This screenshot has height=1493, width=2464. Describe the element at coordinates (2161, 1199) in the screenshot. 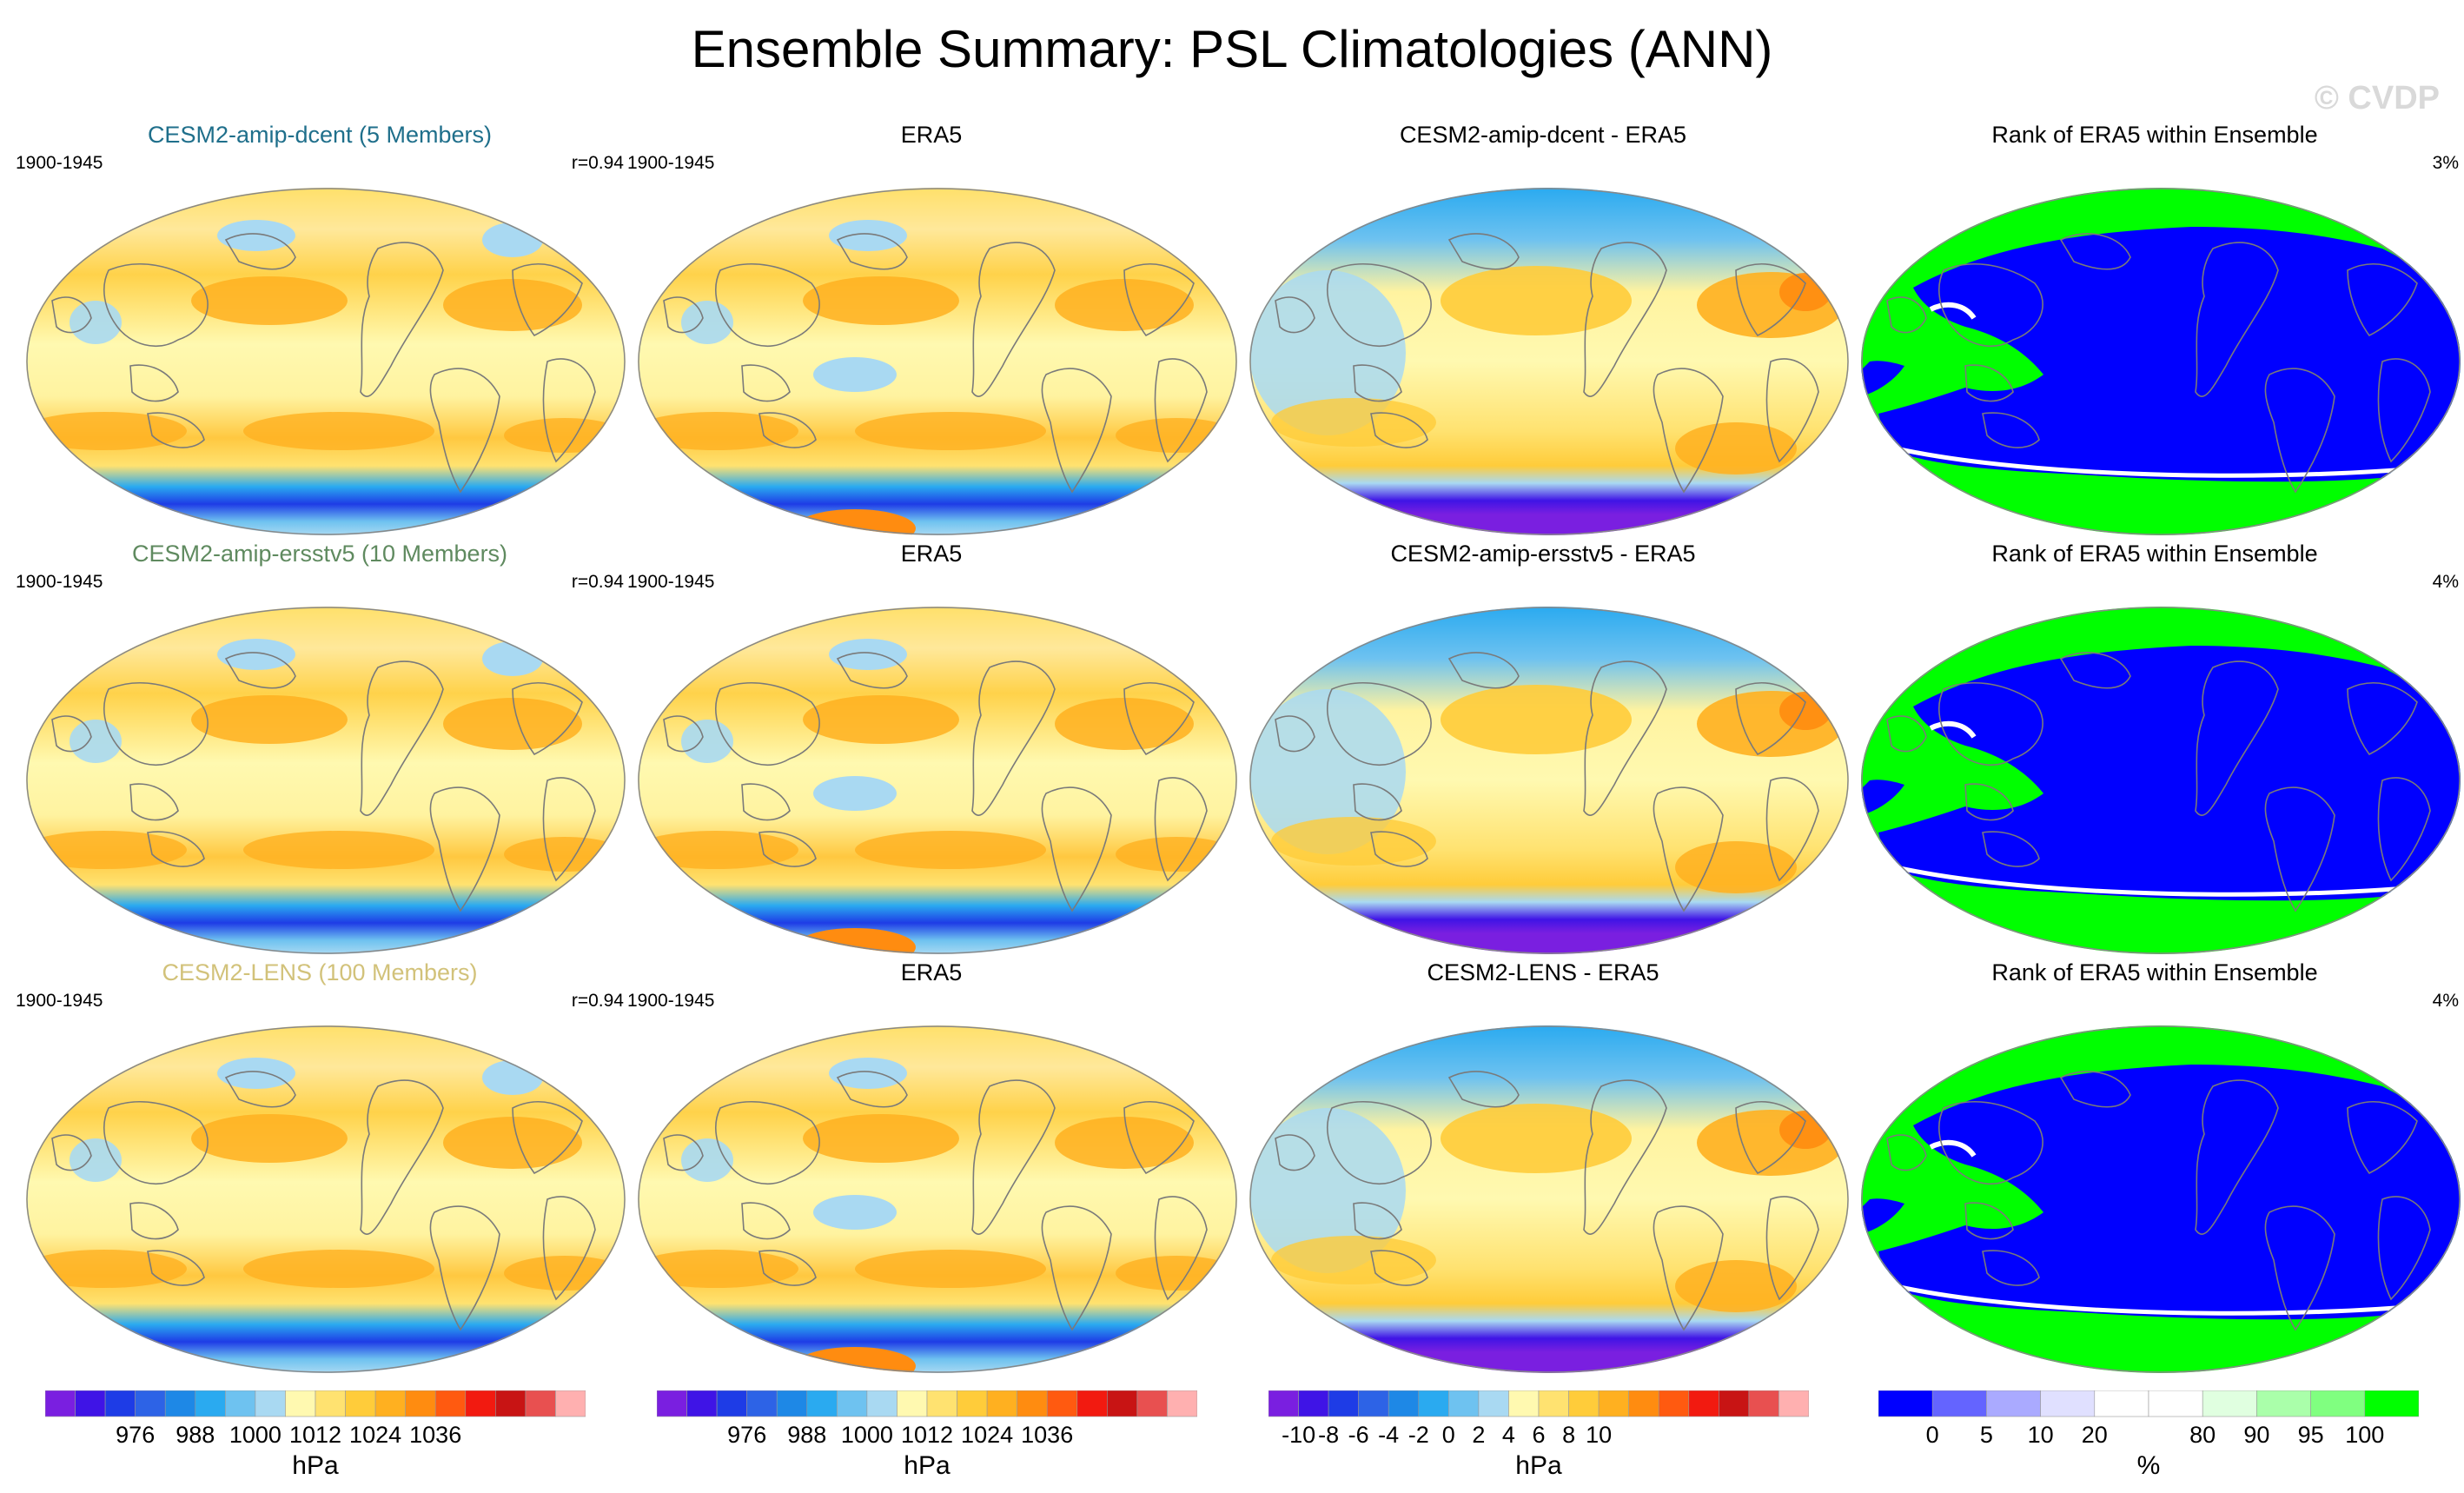

I see `rank-map` at that location.